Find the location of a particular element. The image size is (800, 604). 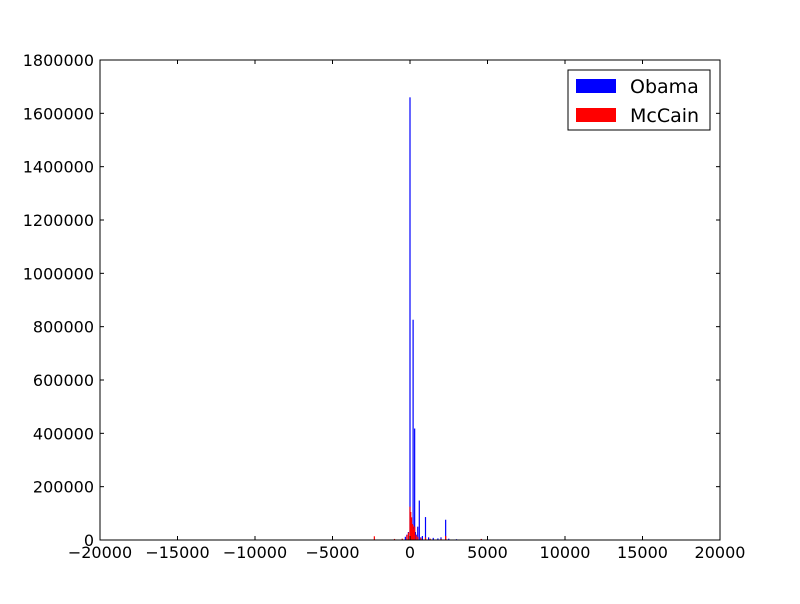

x-tick-label: 15000 is located at coordinates (642, 552).